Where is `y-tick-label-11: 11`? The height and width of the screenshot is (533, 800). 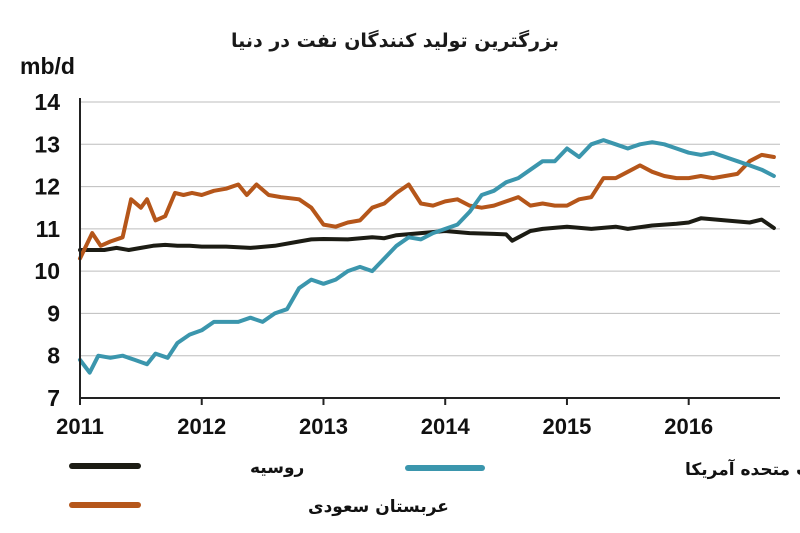 y-tick-label-11: 11 is located at coordinates (48, 229).